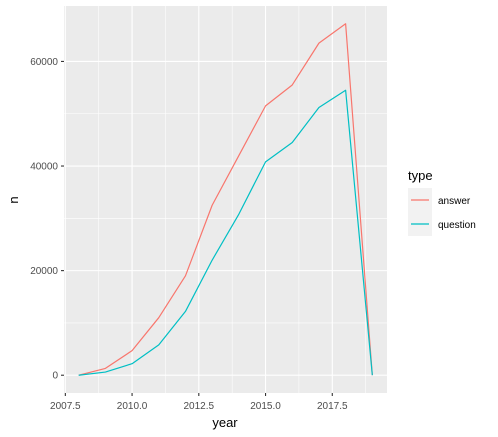 This screenshot has width=498, height=437. What do you see at coordinates (265, 406) in the screenshot?
I see `x-tick-label: 2015.0` at bounding box center [265, 406].